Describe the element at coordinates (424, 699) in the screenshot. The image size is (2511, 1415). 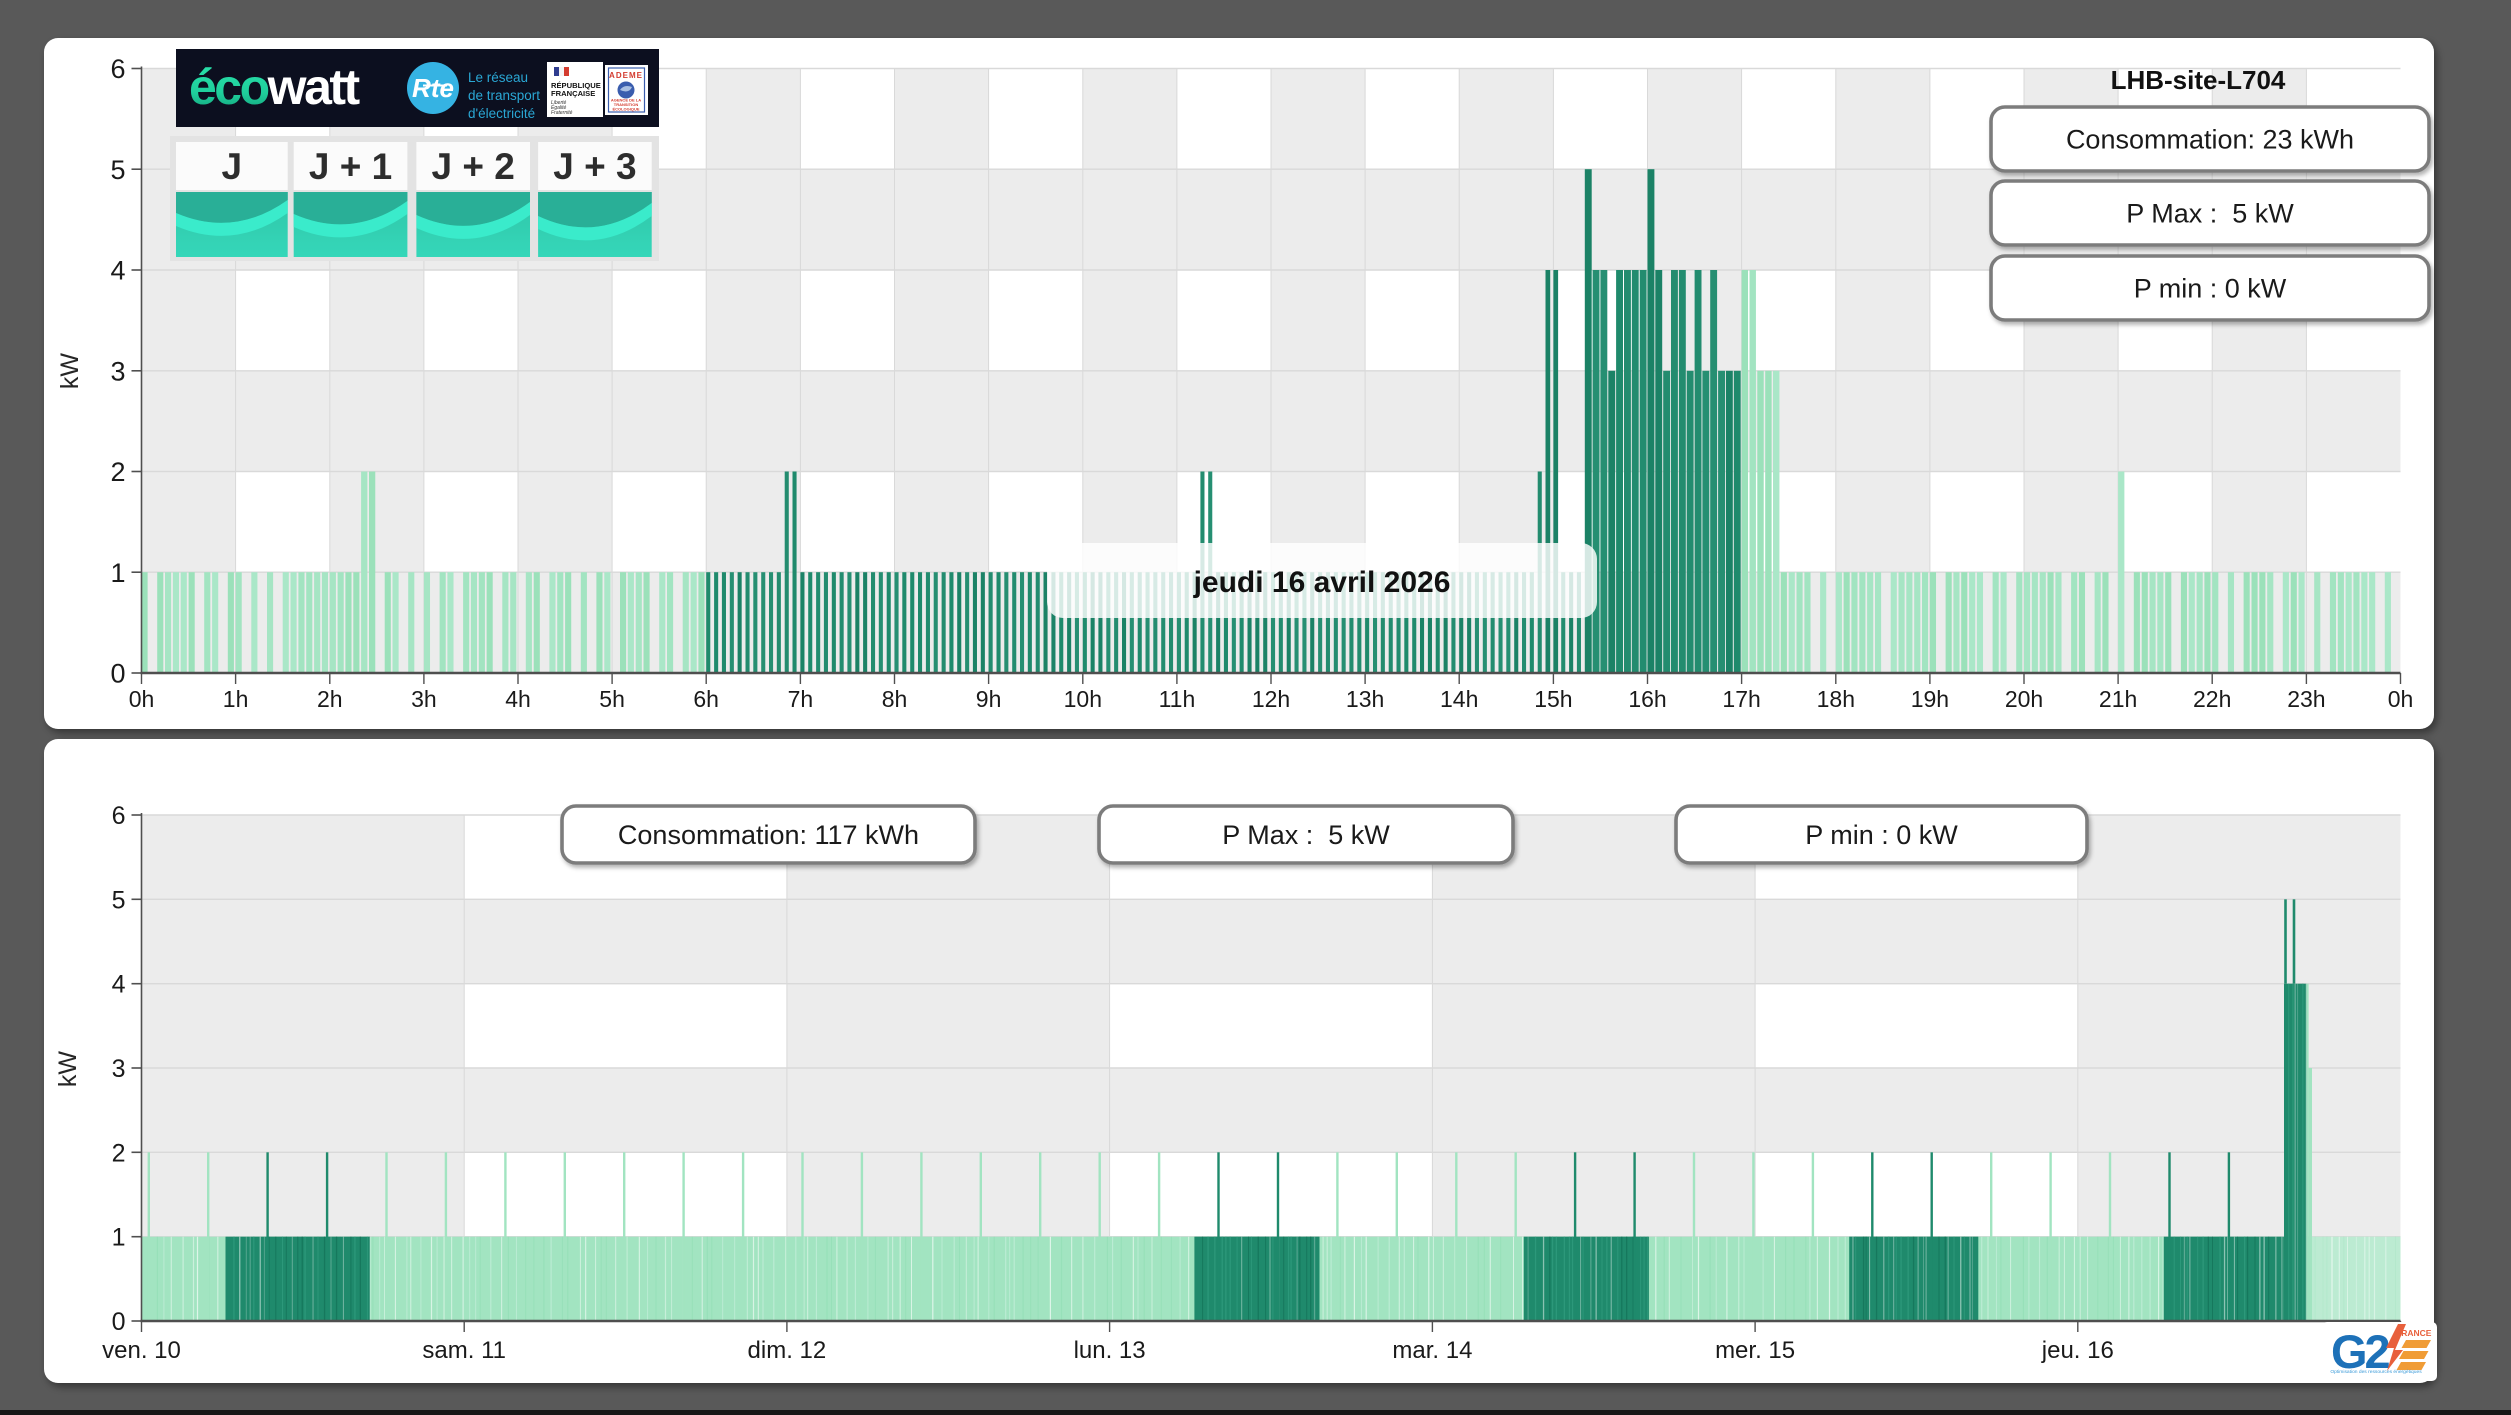
I see `svg-text: 3h` at that location.